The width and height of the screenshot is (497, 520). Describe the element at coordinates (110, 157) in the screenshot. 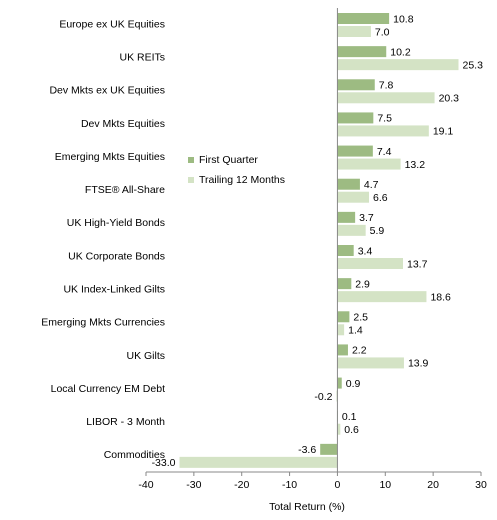

I see `category-label: Emerging Mkts Equities` at that location.